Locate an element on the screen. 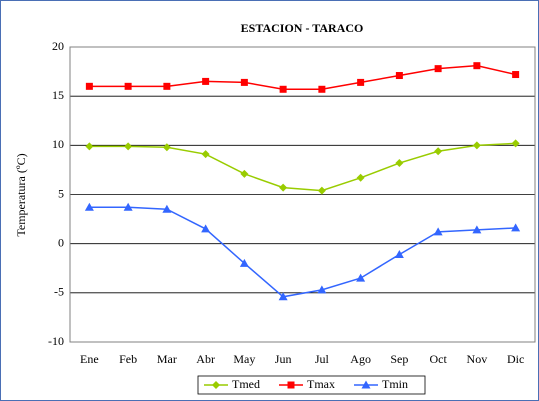  x-tick-label: Abr is located at coordinates (205, 359).